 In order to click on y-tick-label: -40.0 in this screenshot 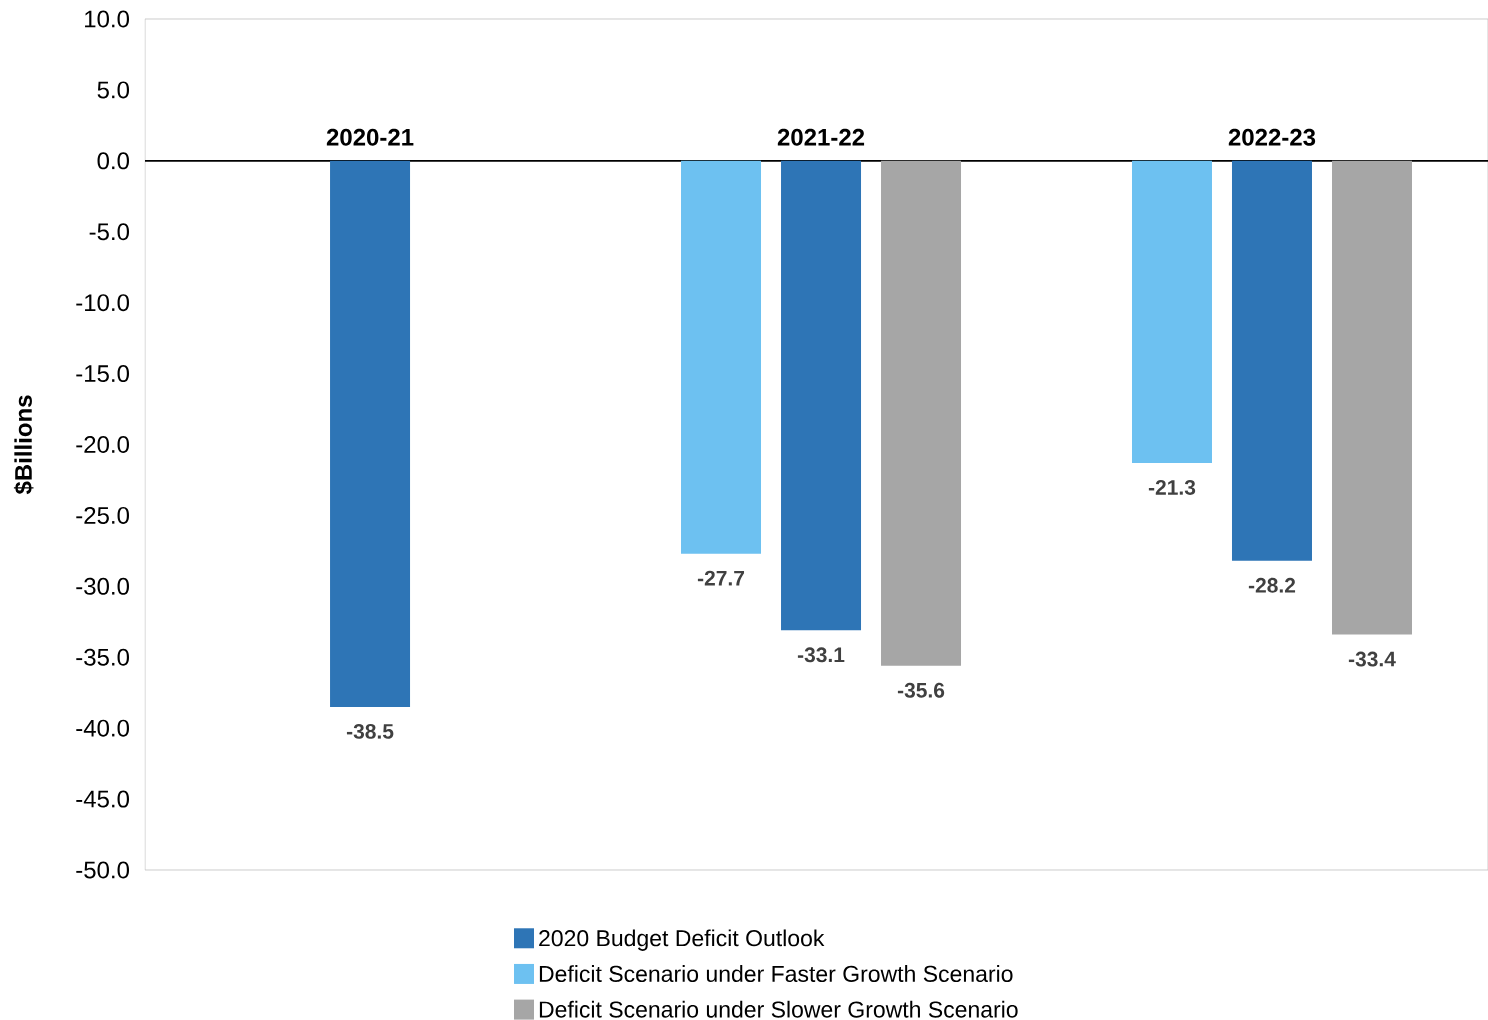, I will do `click(103, 728)`.